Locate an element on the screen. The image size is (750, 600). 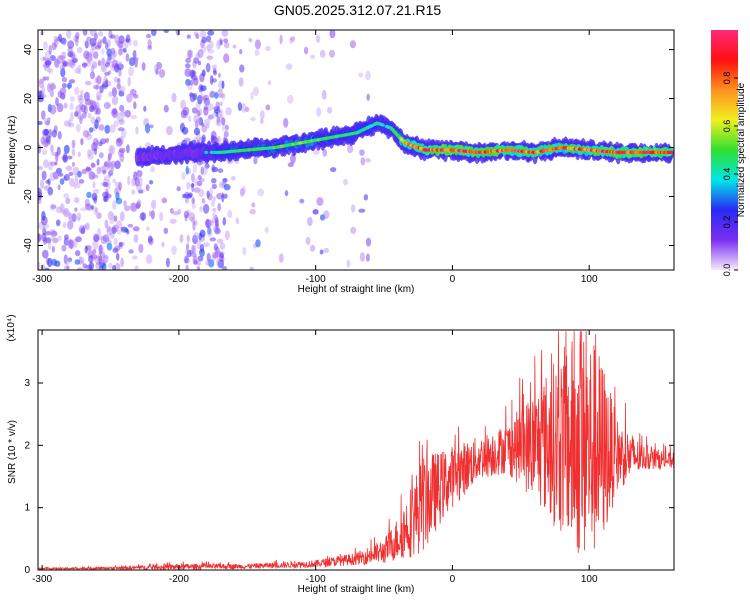
x-tick-label: -200 is located at coordinates (179, 579).